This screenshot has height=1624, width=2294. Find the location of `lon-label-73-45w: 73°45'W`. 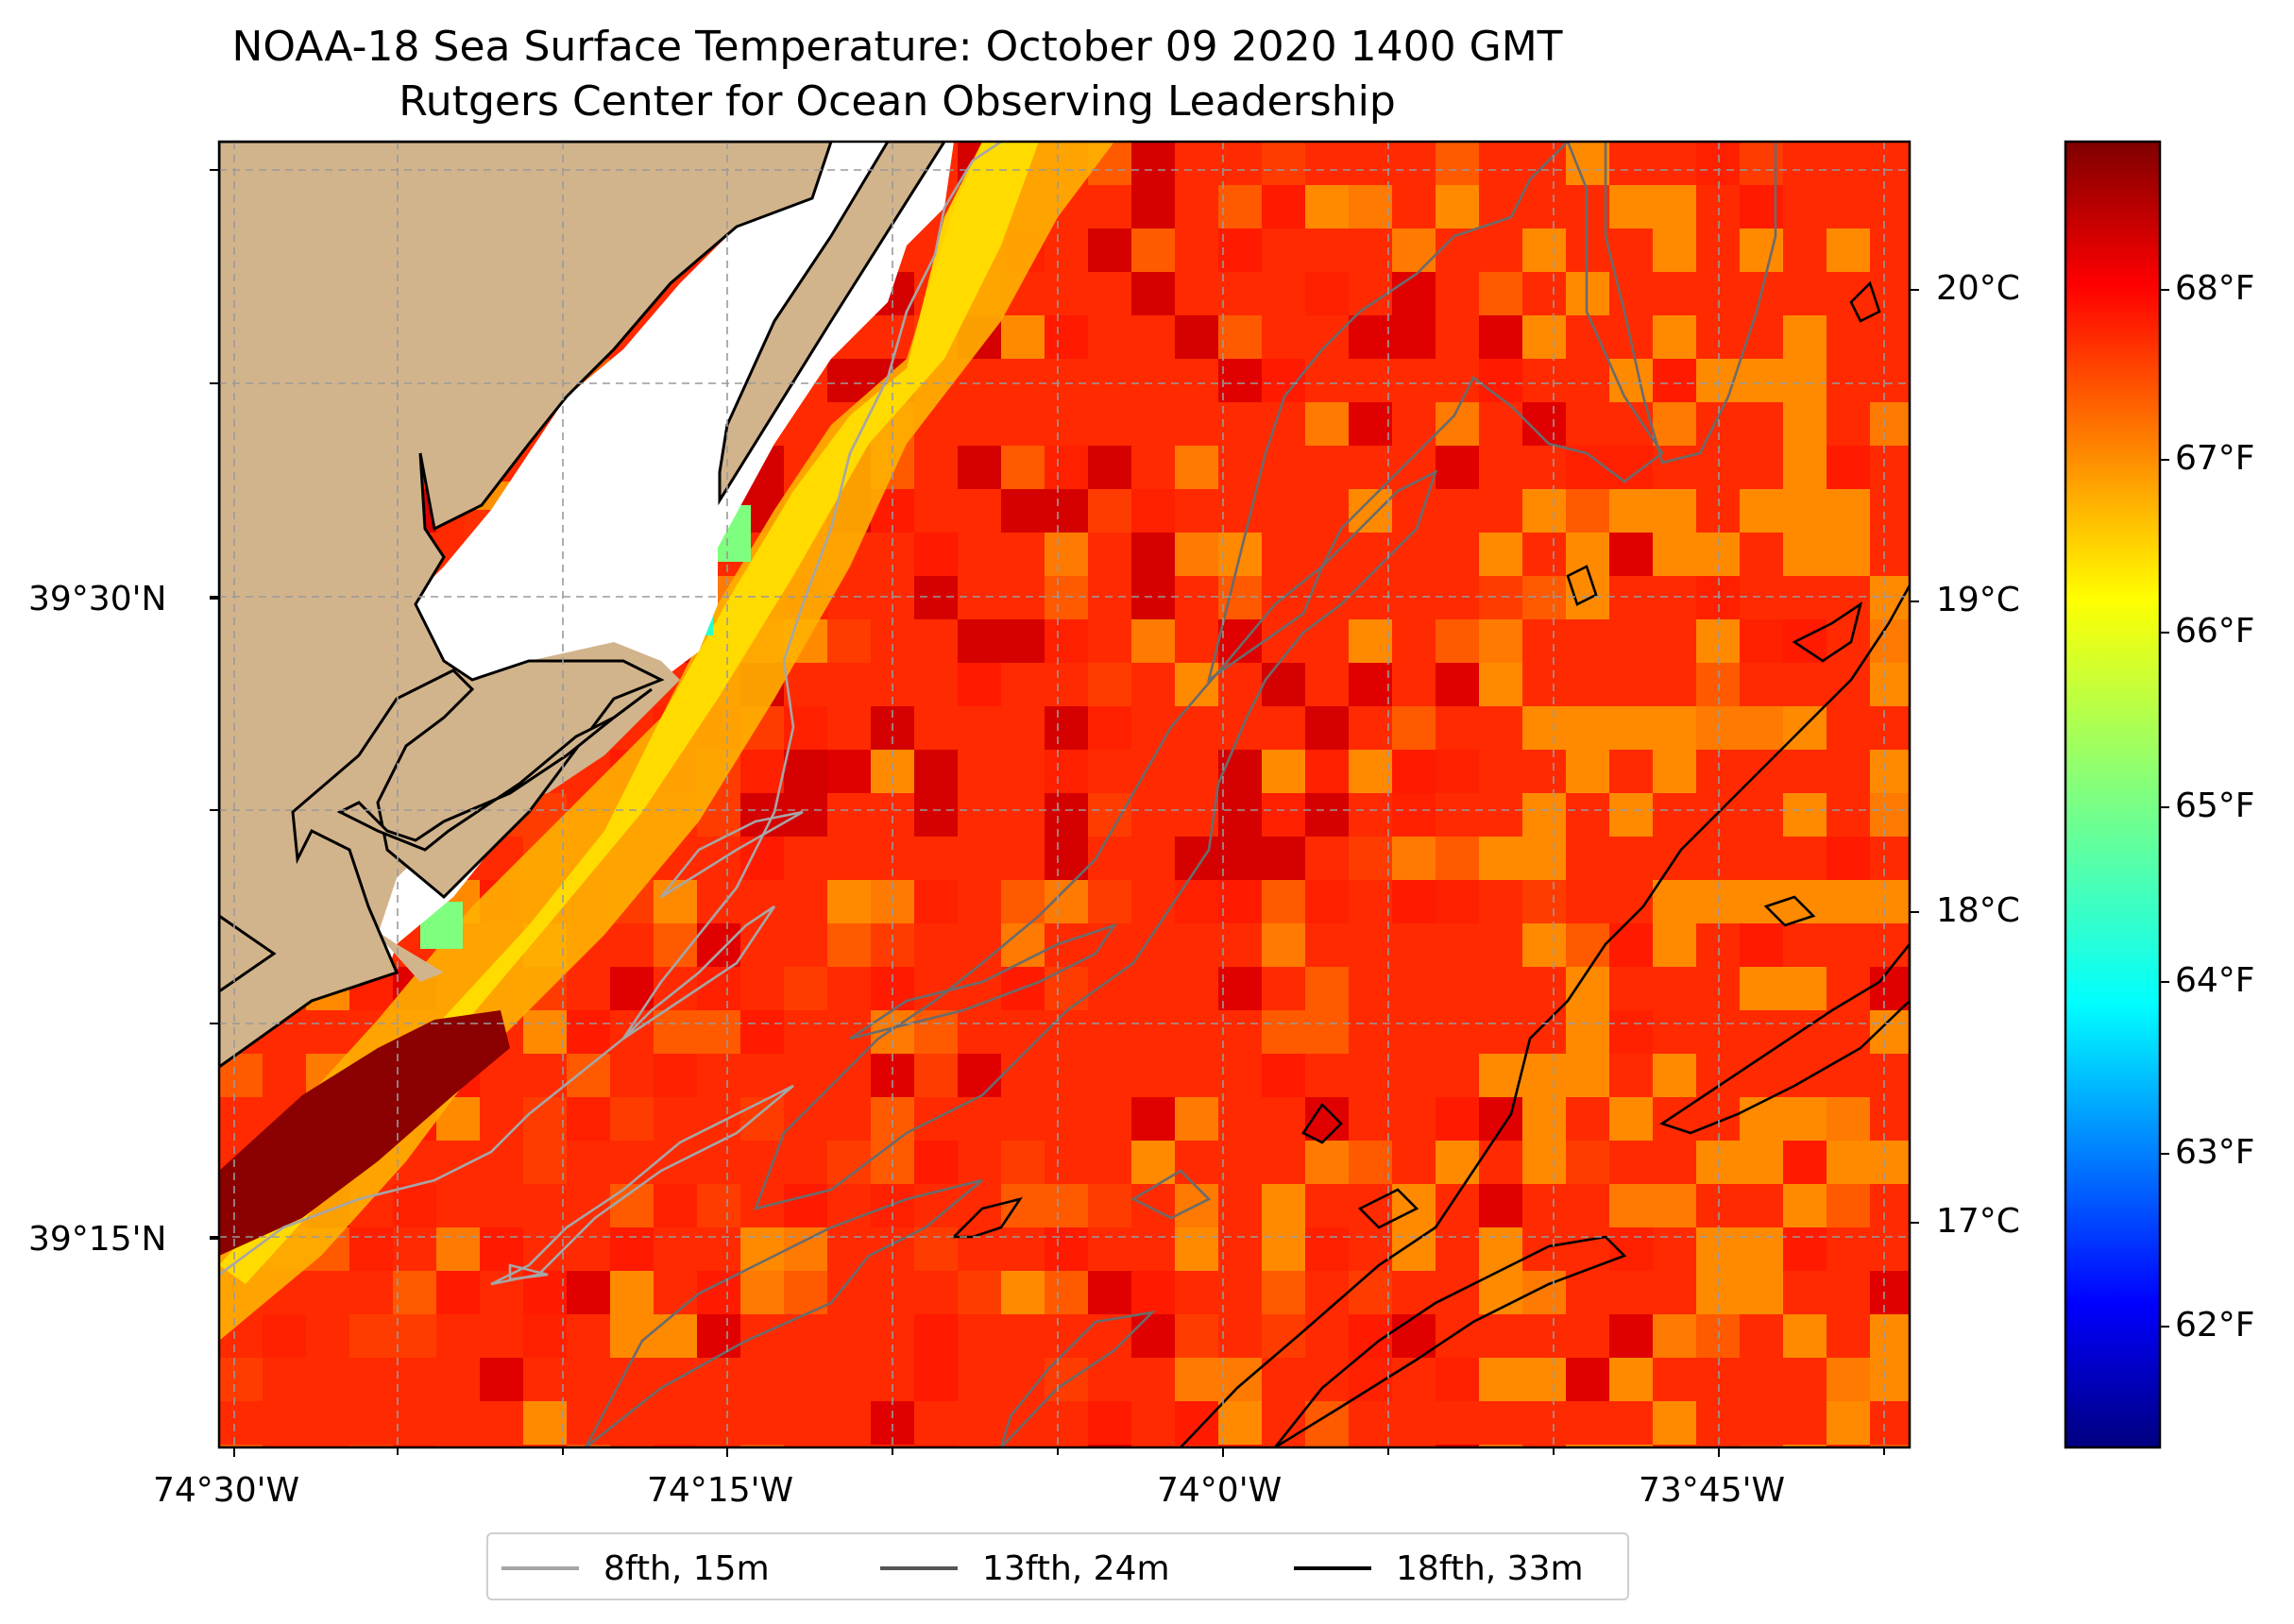

lon-label-73-45w: 73°45'W is located at coordinates (1712, 1490).